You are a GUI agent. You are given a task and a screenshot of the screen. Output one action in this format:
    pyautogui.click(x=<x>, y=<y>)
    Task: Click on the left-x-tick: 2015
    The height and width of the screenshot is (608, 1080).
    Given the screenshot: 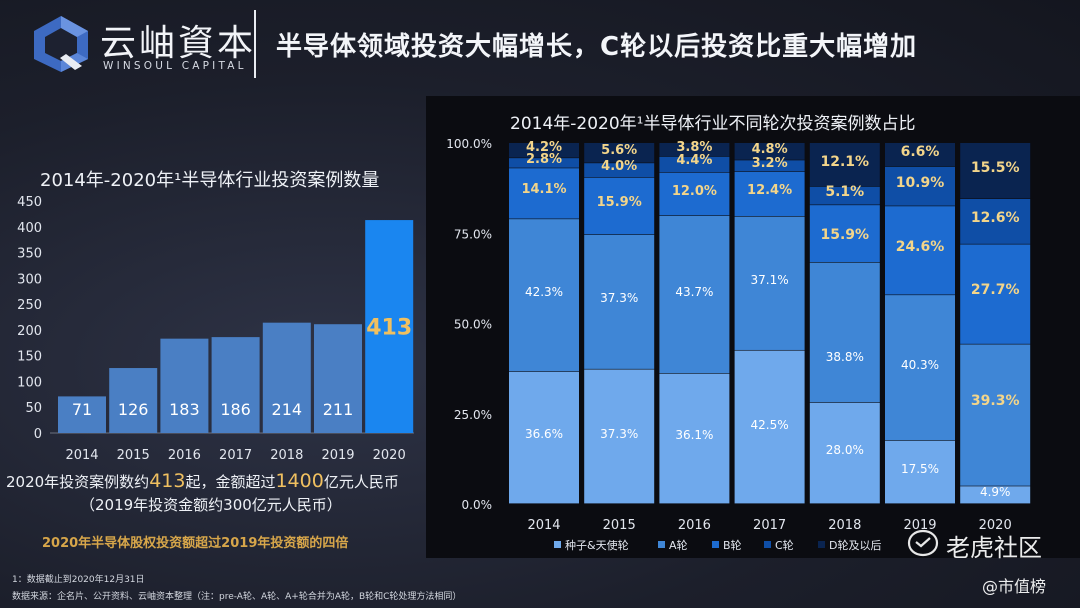 What is the action you would take?
    pyautogui.click(x=133, y=455)
    